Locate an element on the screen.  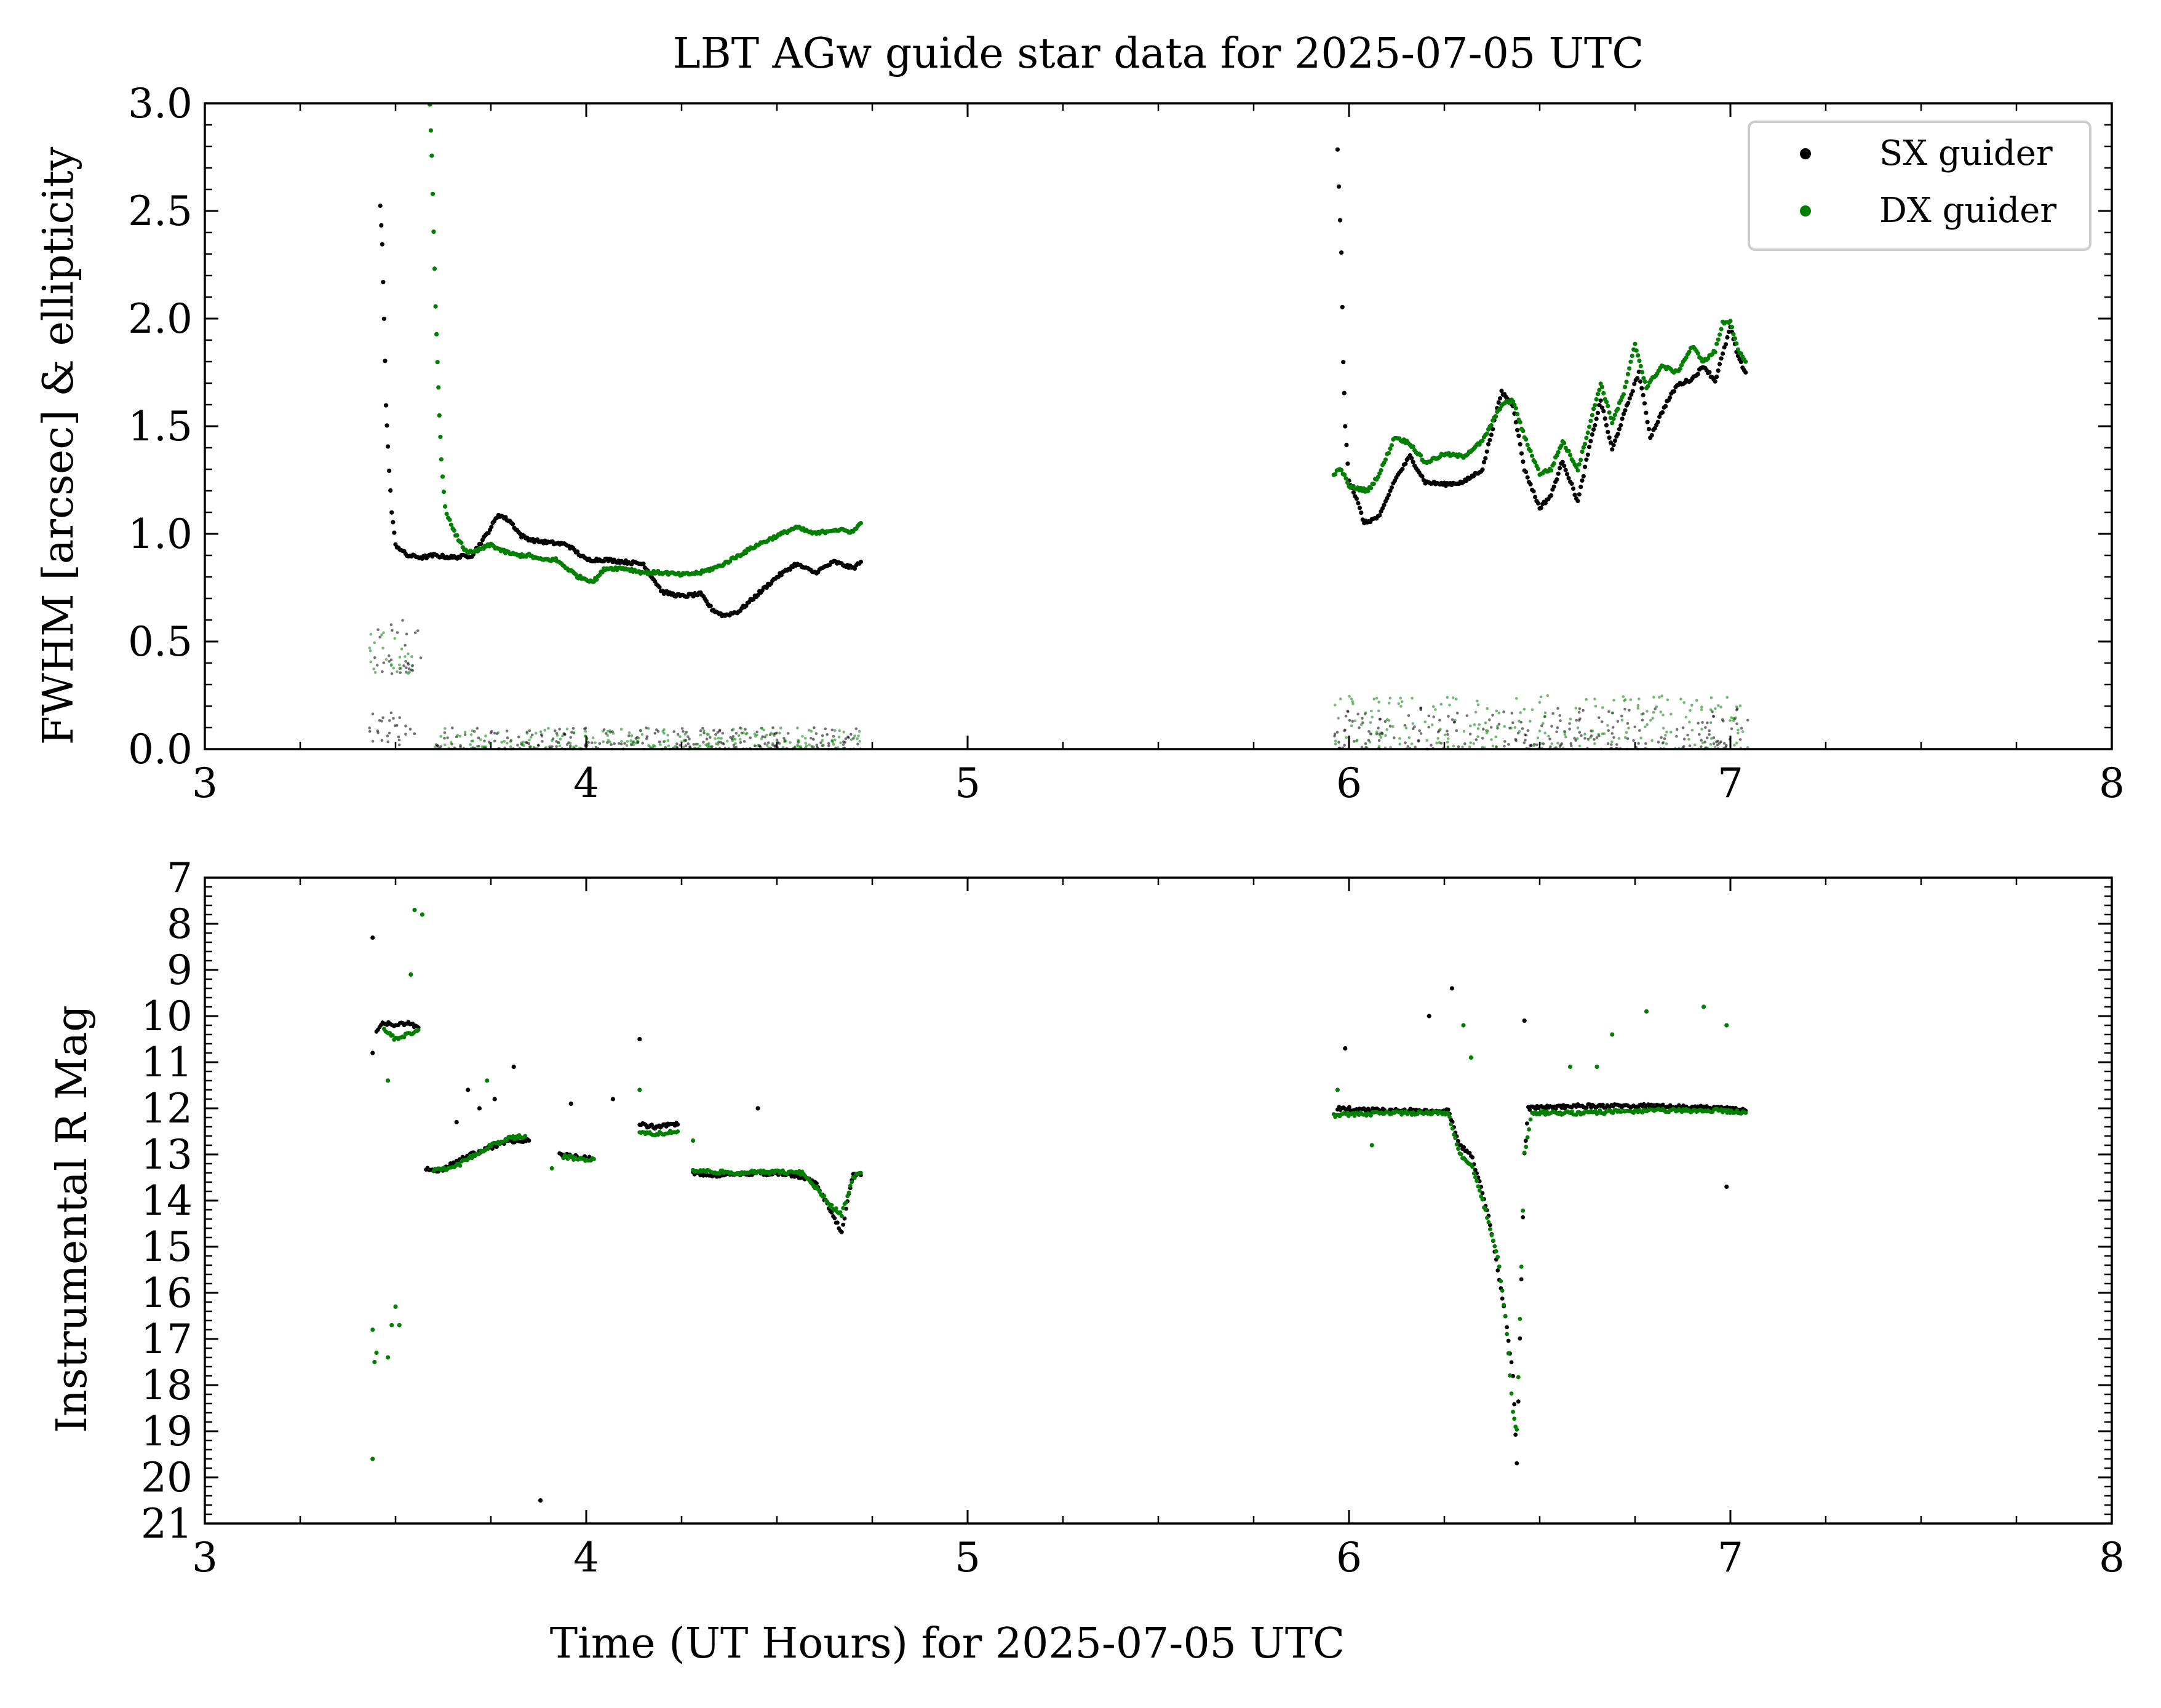
rmag-y-tick-label: 7 is located at coordinates (180, 878).